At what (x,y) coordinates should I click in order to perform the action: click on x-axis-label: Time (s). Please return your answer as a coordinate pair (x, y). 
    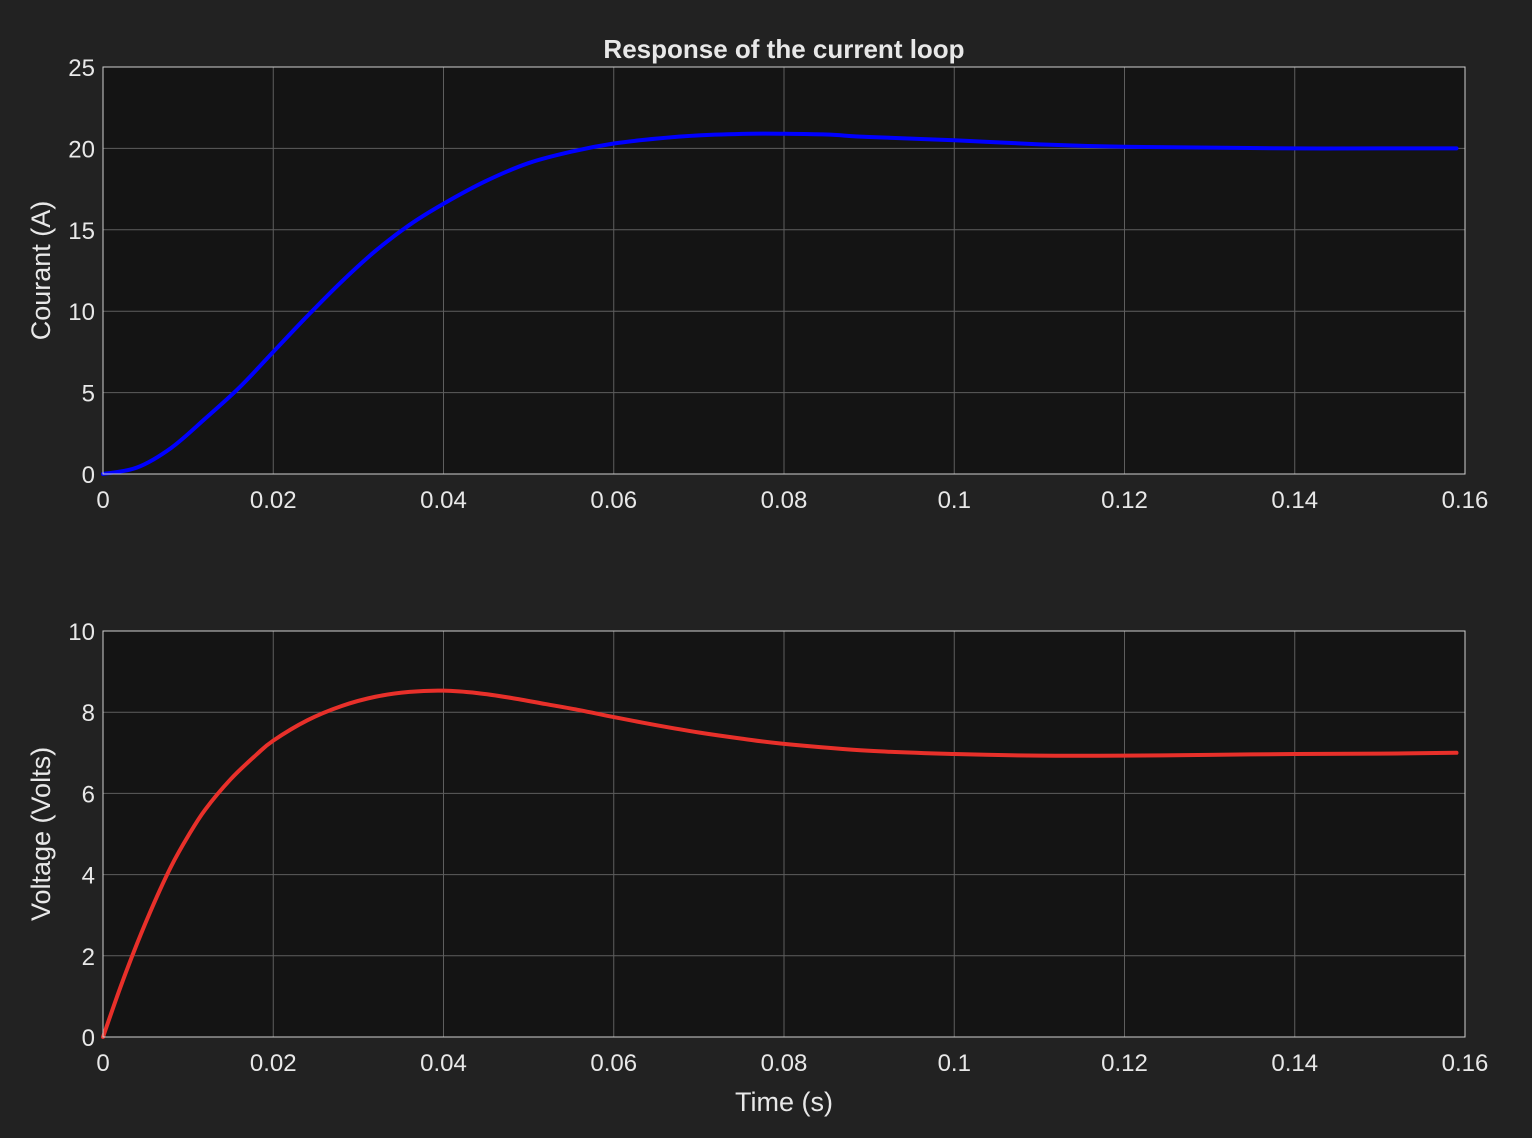
    Looking at the image, I should click on (784, 1102).